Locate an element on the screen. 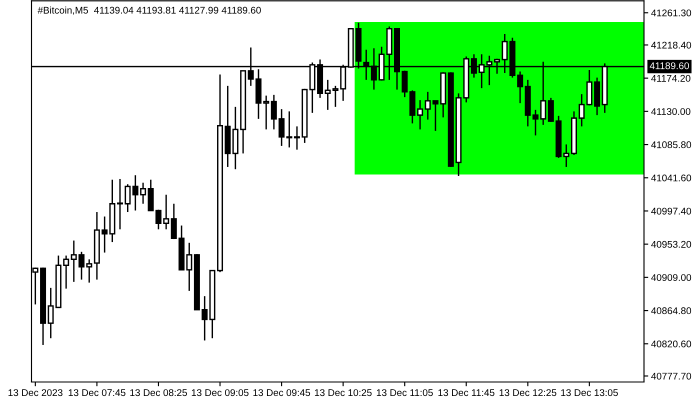 Image resolution: width=700 pixels, height=400 pixels. y-tick-label: 41218.40 is located at coordinates (671, 45).